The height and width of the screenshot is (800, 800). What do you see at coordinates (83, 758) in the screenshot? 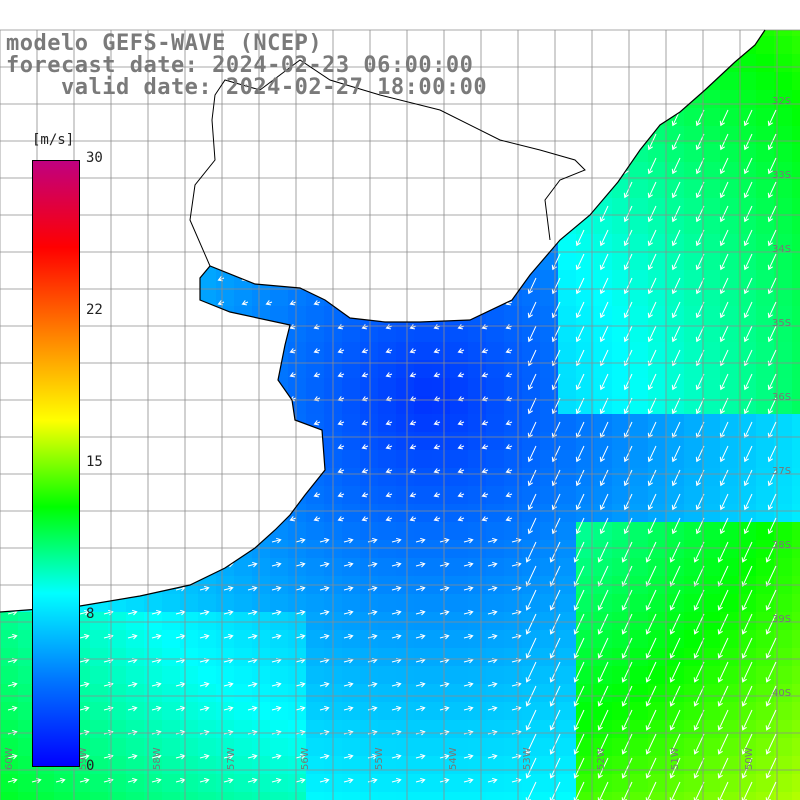
I see `longitude-label: 59W` at bounding box center [83, 758].